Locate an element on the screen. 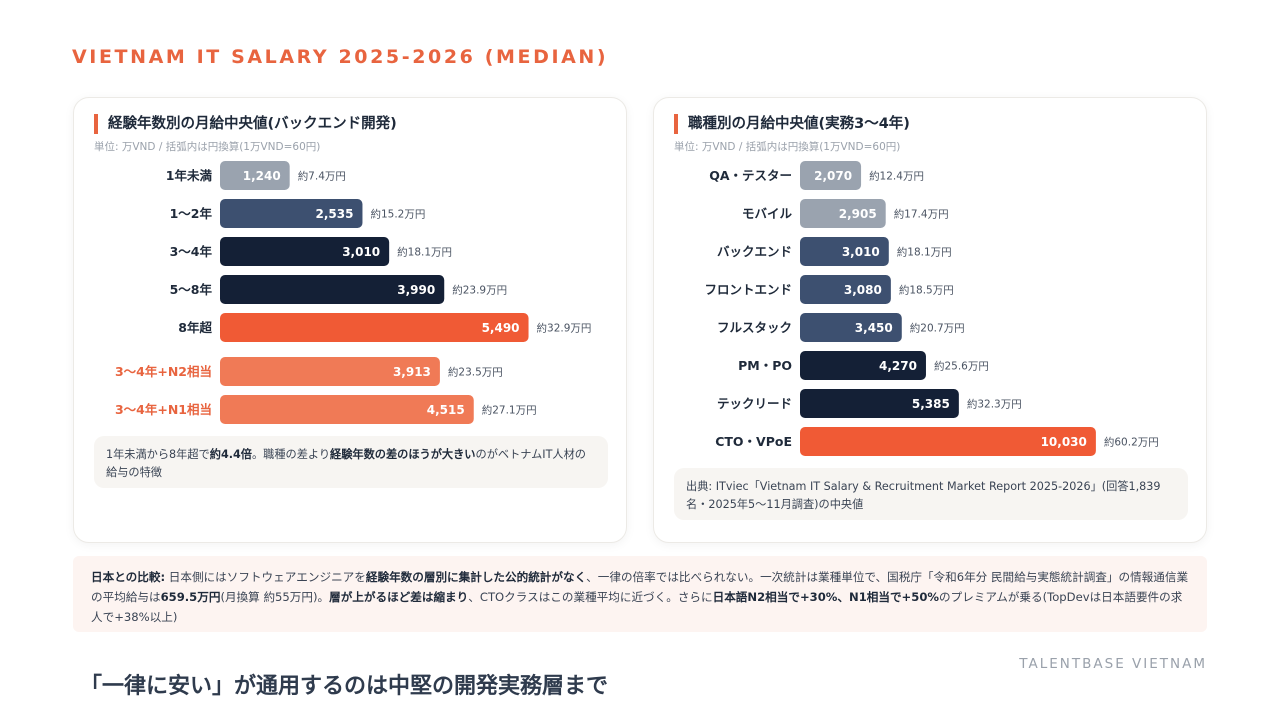 This screenshot has height=720, width=1280. page-title: VIETNAM IT SALARY 2025-2026 (MEDIAN) is located at coordinates (340, 57).